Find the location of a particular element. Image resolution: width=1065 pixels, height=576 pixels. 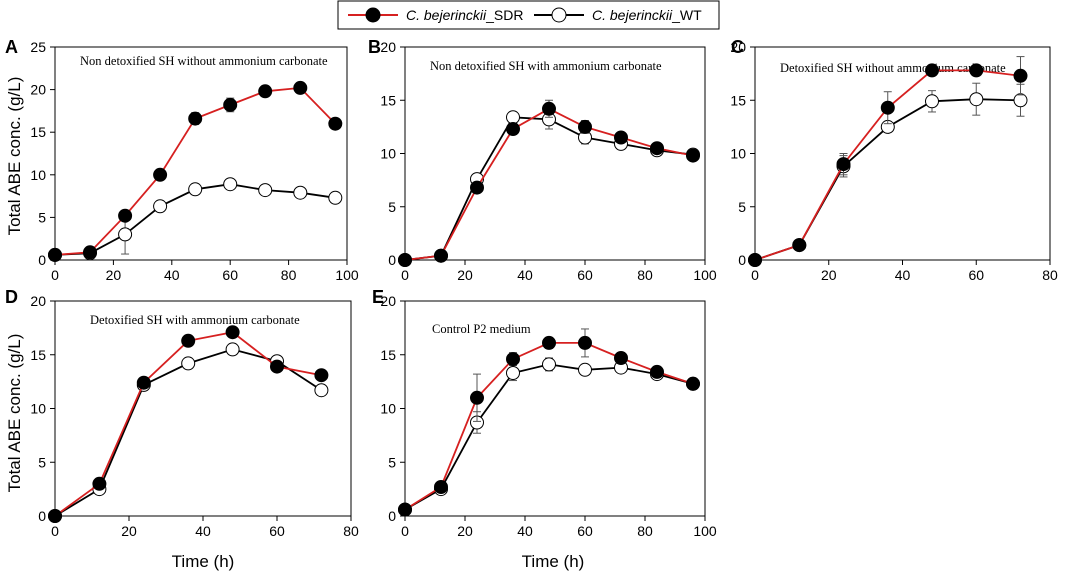

legend-wt-italic: C. bejerinckii is located at coordinates (632, 15).